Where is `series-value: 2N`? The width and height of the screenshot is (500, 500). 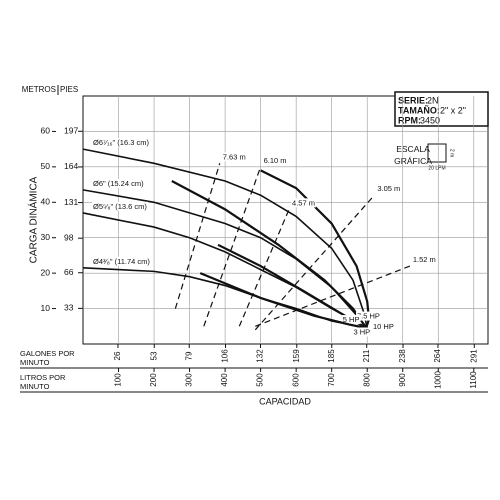
series-value: 2N is located at coordinates (433, 100).